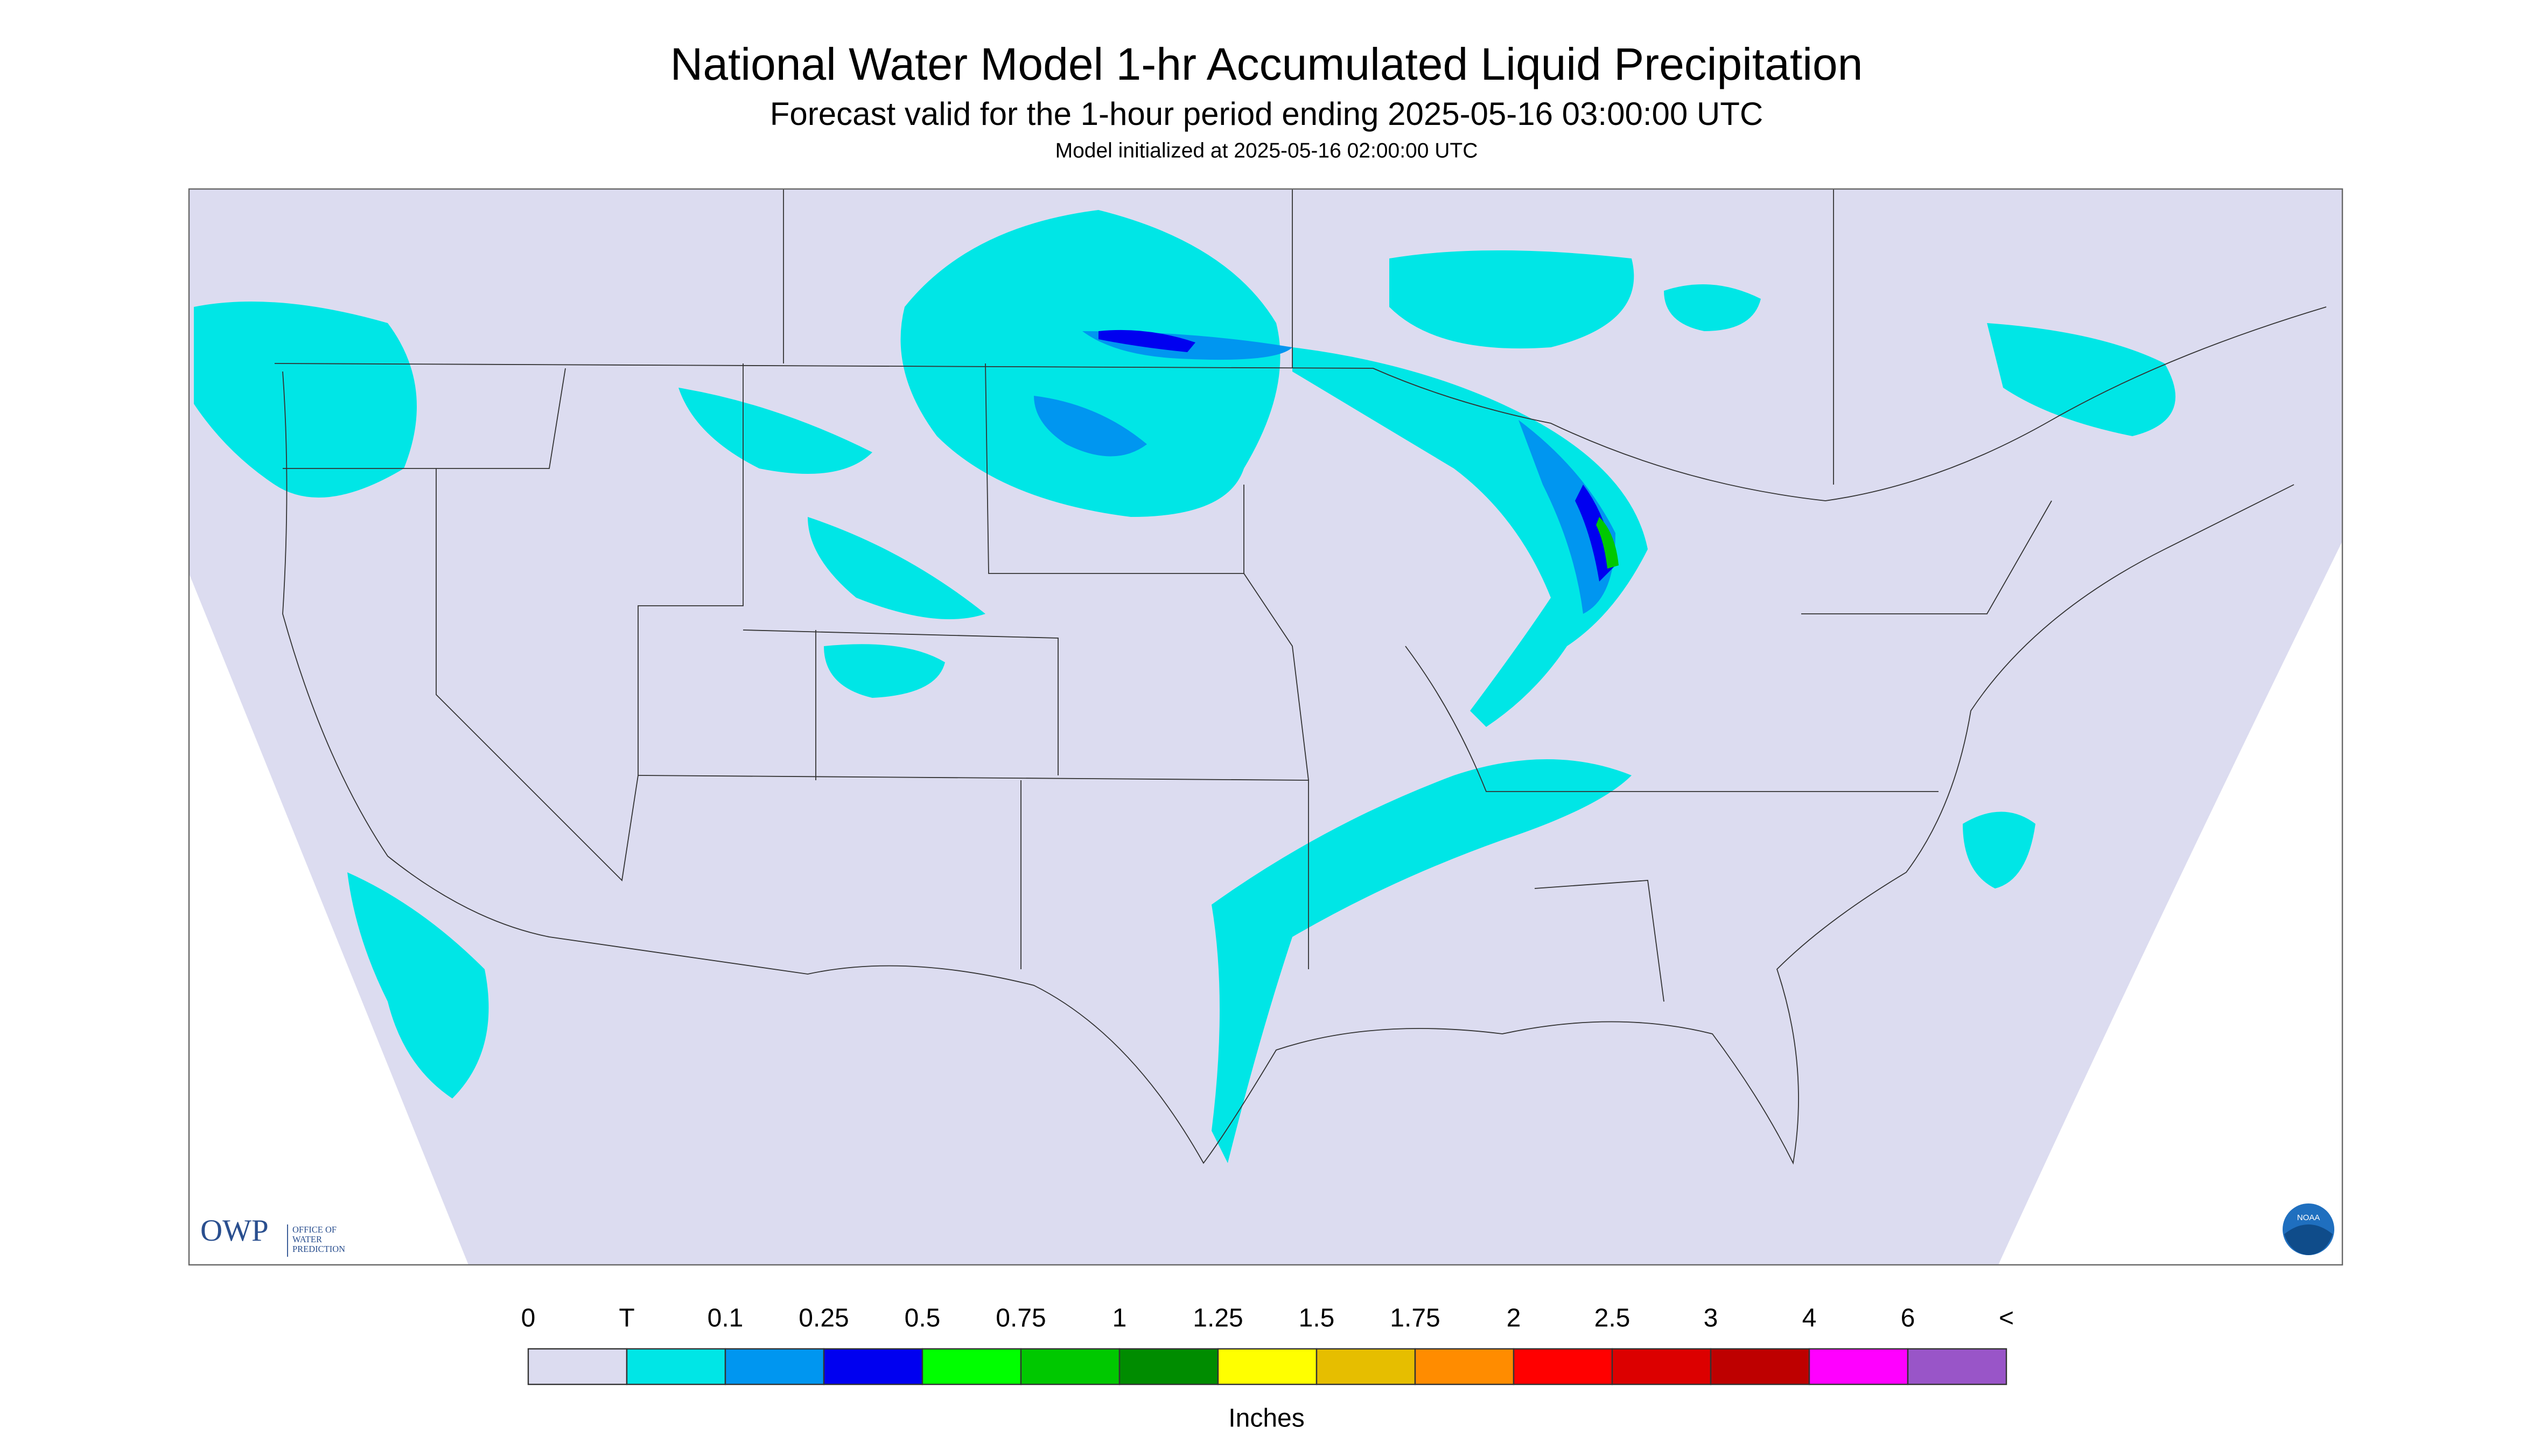 The image size is (2533, 1456). What do you see at coordinates (726, 1318) in the screenshot?
I see `legend-label: 0.1` at bounding box center [726, 1318].